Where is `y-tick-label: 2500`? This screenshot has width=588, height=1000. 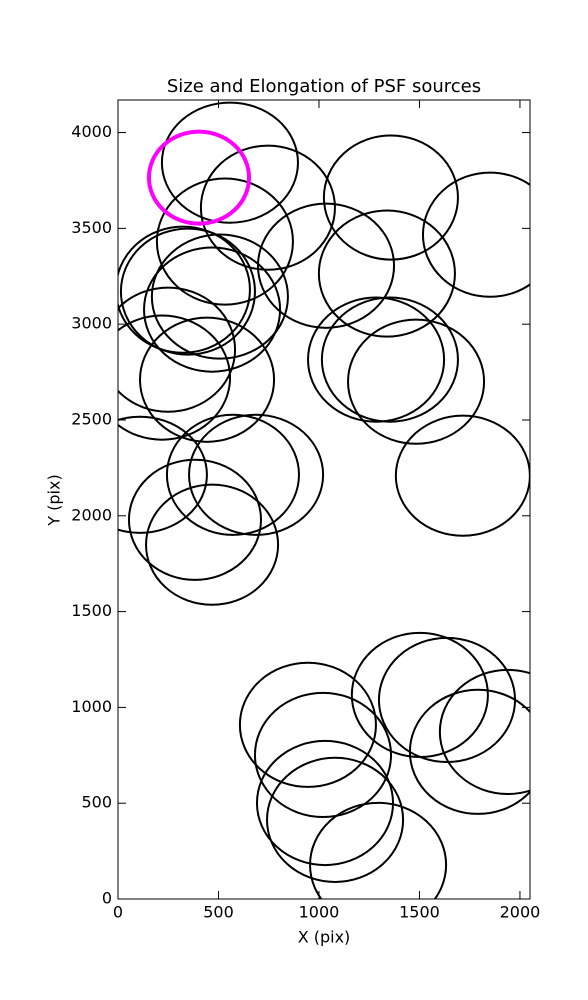
y-tick-label: 2500 is located at coordinates (91, 418).